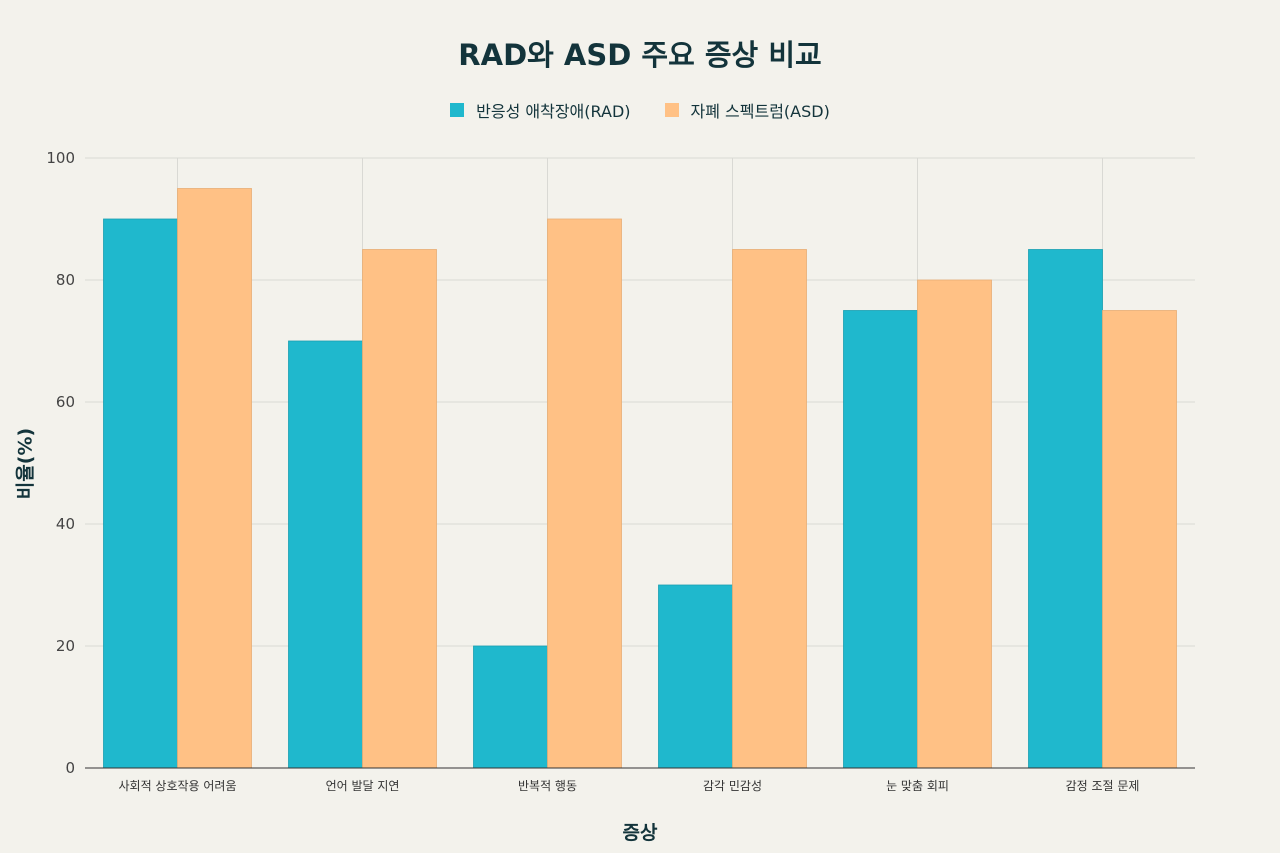 This screenshot has width=1280, height=853. What do you see at coordinates (363, 786) in the screenshot?
I see `x-tick-label-1: 언어 발달 지연` at bounding box center [363, 786].